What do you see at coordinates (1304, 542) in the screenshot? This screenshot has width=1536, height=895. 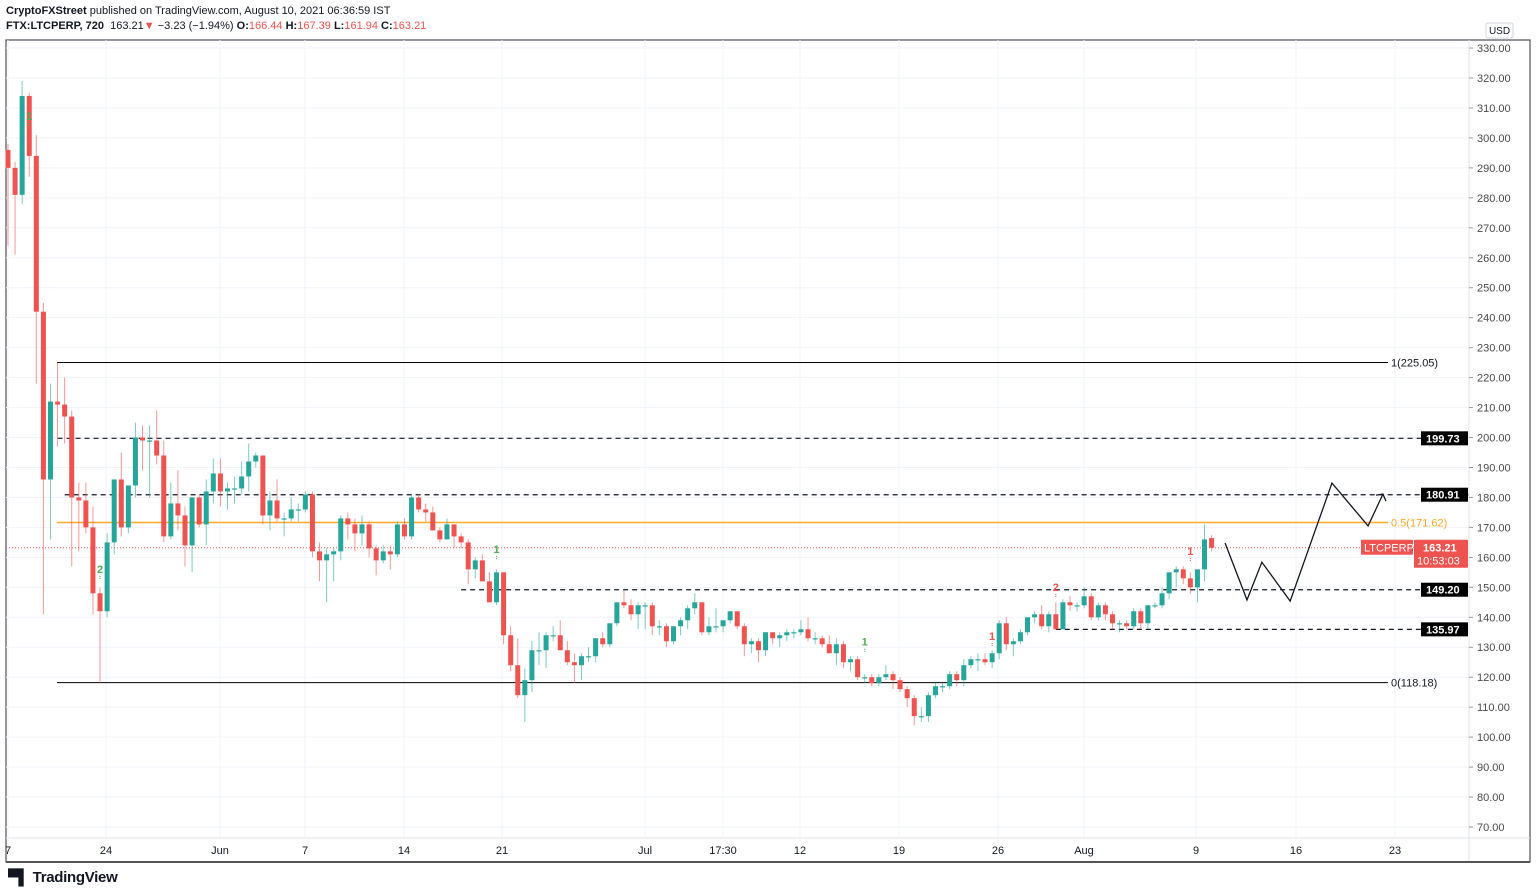 I see `projection-path` at bounding box center [1304, 542].